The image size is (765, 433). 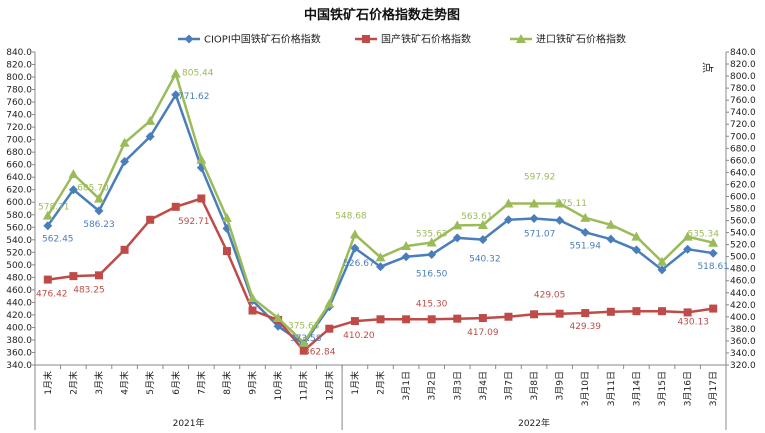 What do you see at coordinates (19, 341) in the screenshot?
I see `left-tick-label: 380.0` at bounding box center [19, 341].